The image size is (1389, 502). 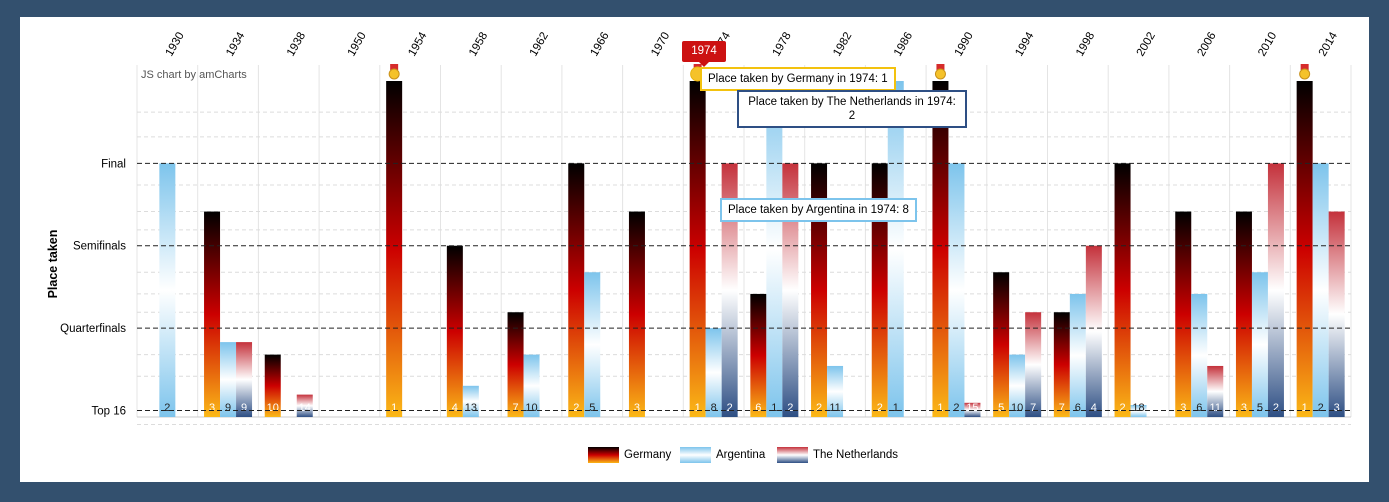 I want to click on x-tick-label: 1982, so click(x=842, y=44).